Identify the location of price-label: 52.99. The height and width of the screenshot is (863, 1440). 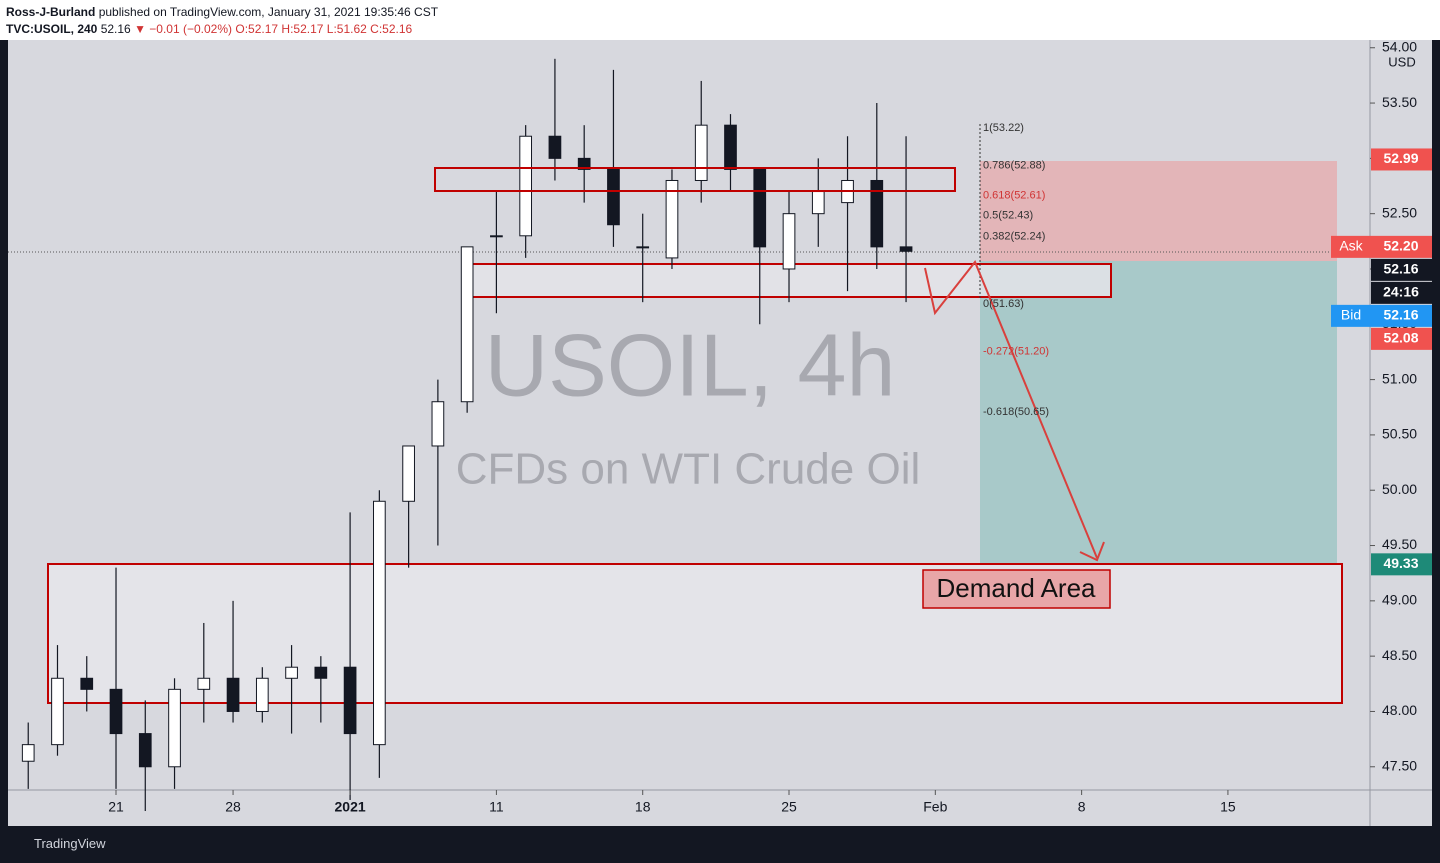
(1400, 158).